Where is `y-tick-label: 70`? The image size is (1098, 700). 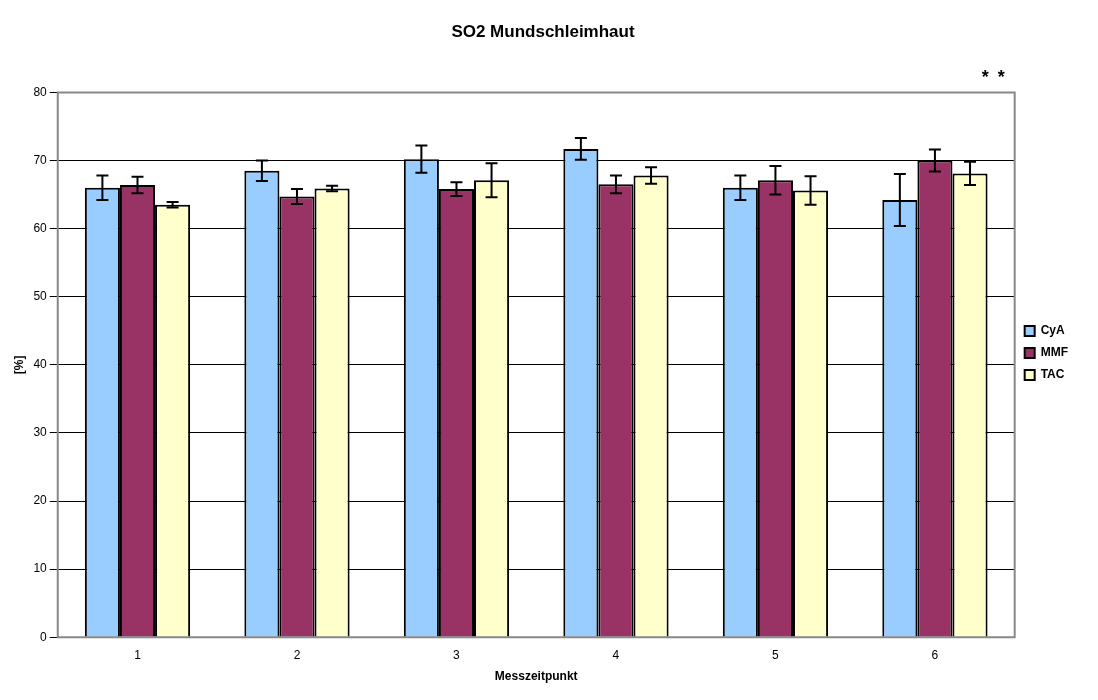 y-tick-label: 70 is located at coordinates (40, 159).